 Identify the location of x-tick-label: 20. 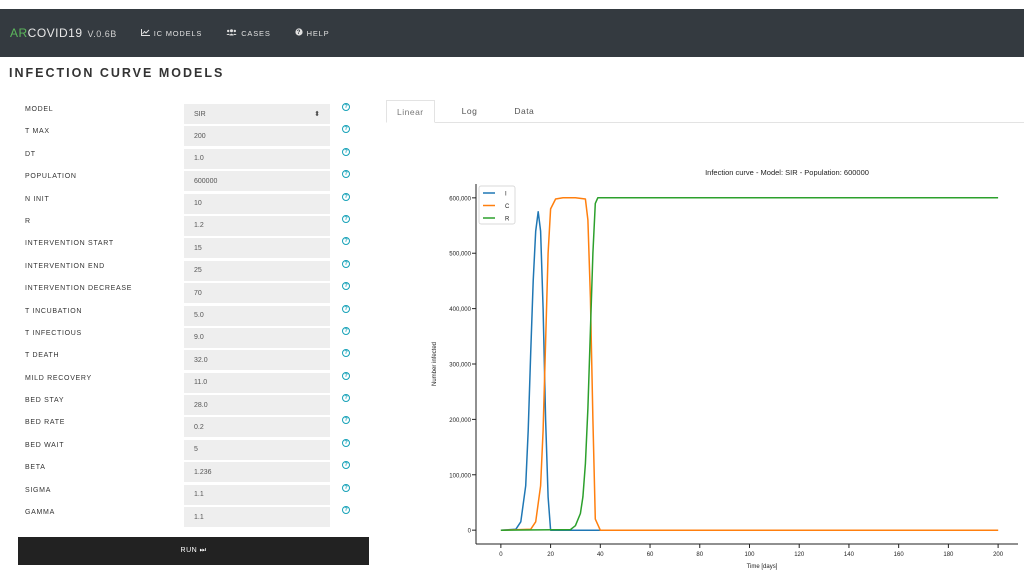
(550, 555).